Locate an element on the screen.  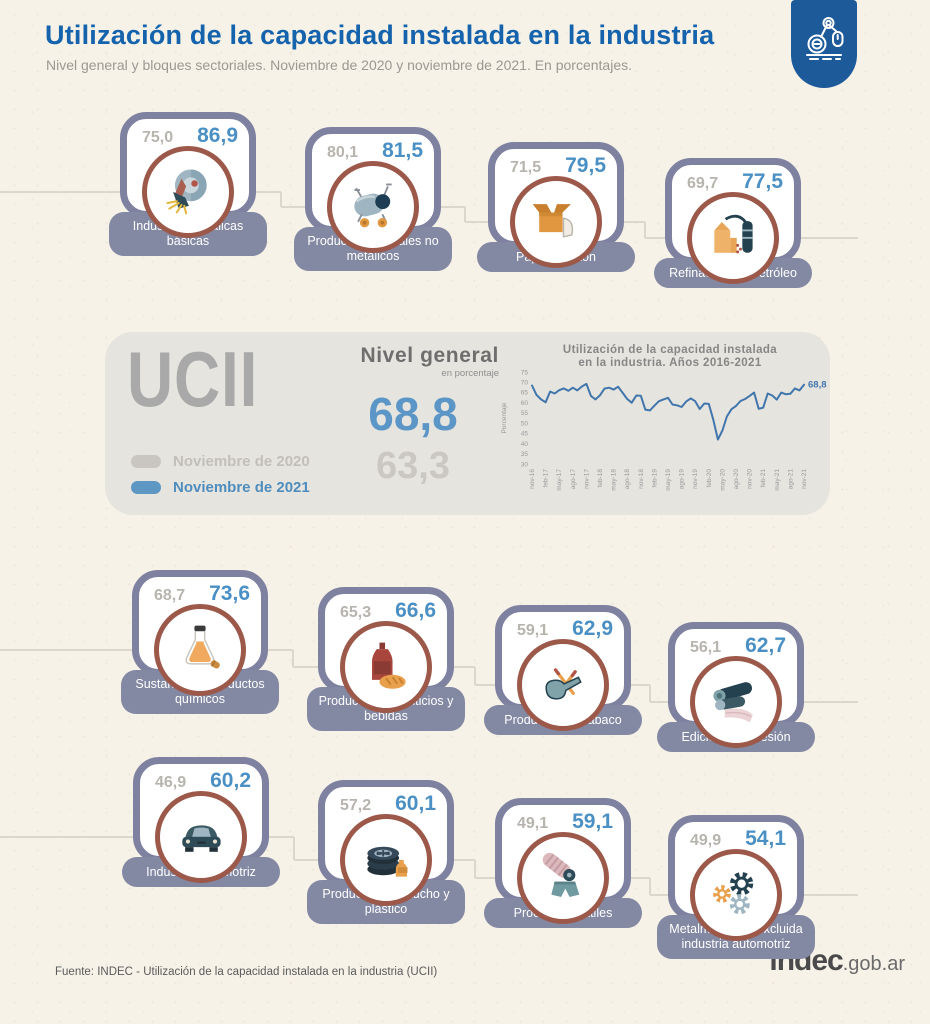
sector-value-2021: 62,9 is located at coordinates (592, 628).